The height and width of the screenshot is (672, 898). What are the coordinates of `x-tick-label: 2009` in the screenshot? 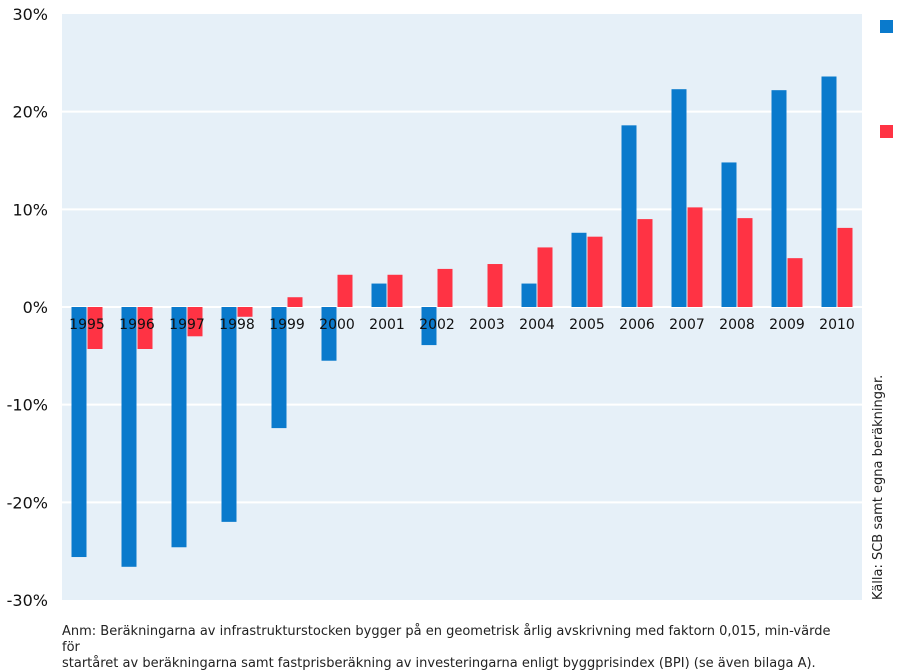 It's located at (787, 325).